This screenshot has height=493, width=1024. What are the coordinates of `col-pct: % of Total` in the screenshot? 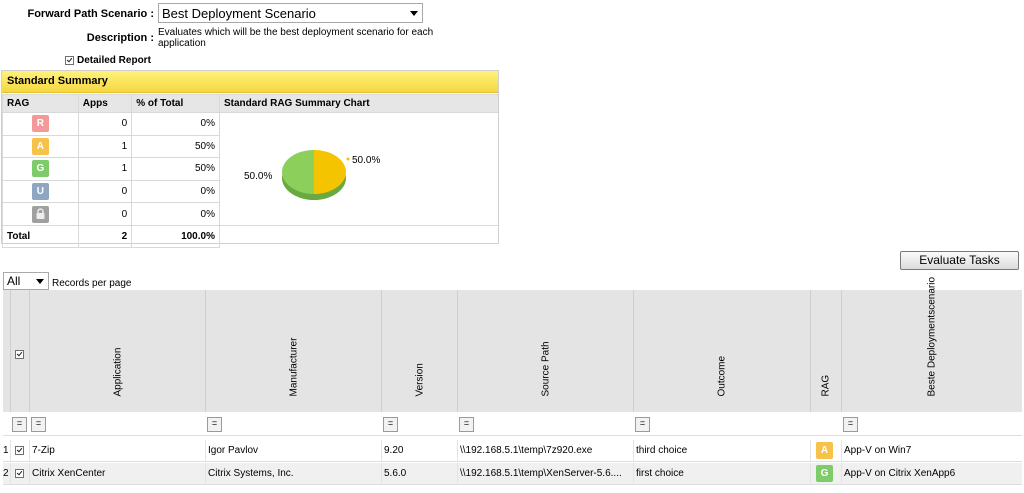 It's located at (175, 103).